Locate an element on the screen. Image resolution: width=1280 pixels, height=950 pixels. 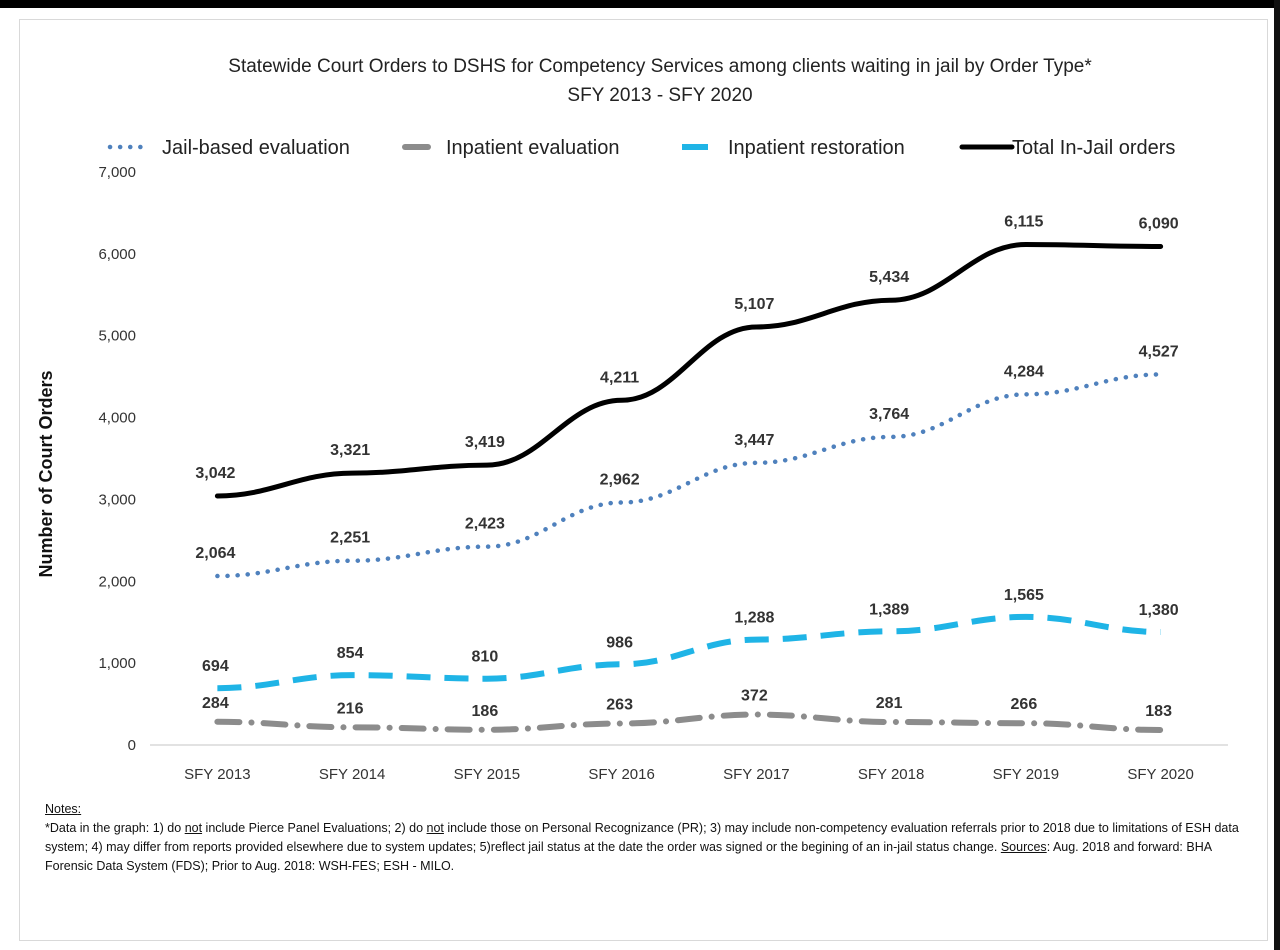
x-tick-label: SFY 2020 is located at coordinates (1160, 774).